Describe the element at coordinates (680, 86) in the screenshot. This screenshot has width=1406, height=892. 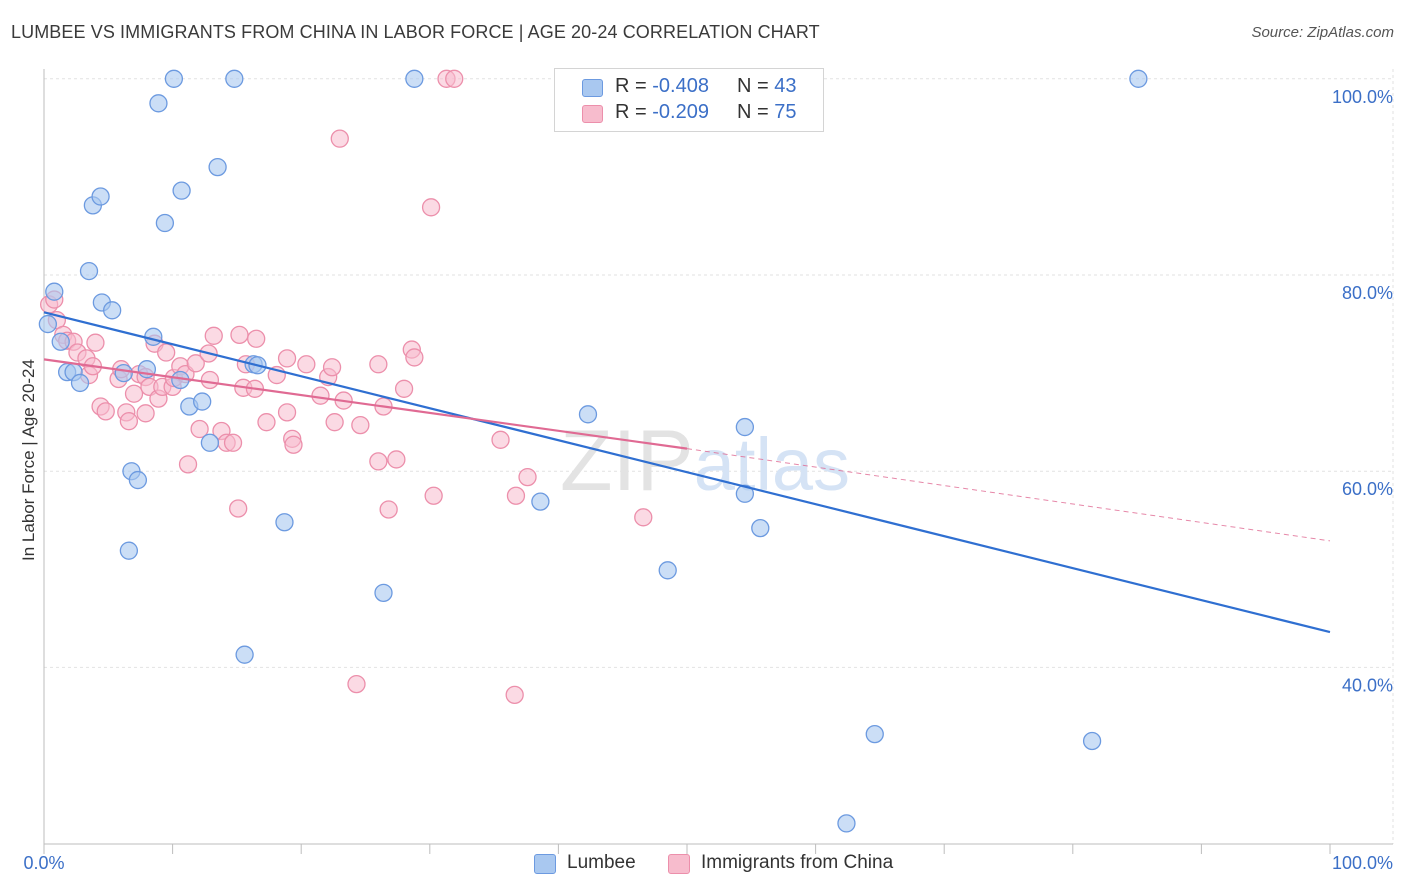
I see `legend-r-value: -0.408` at that location.